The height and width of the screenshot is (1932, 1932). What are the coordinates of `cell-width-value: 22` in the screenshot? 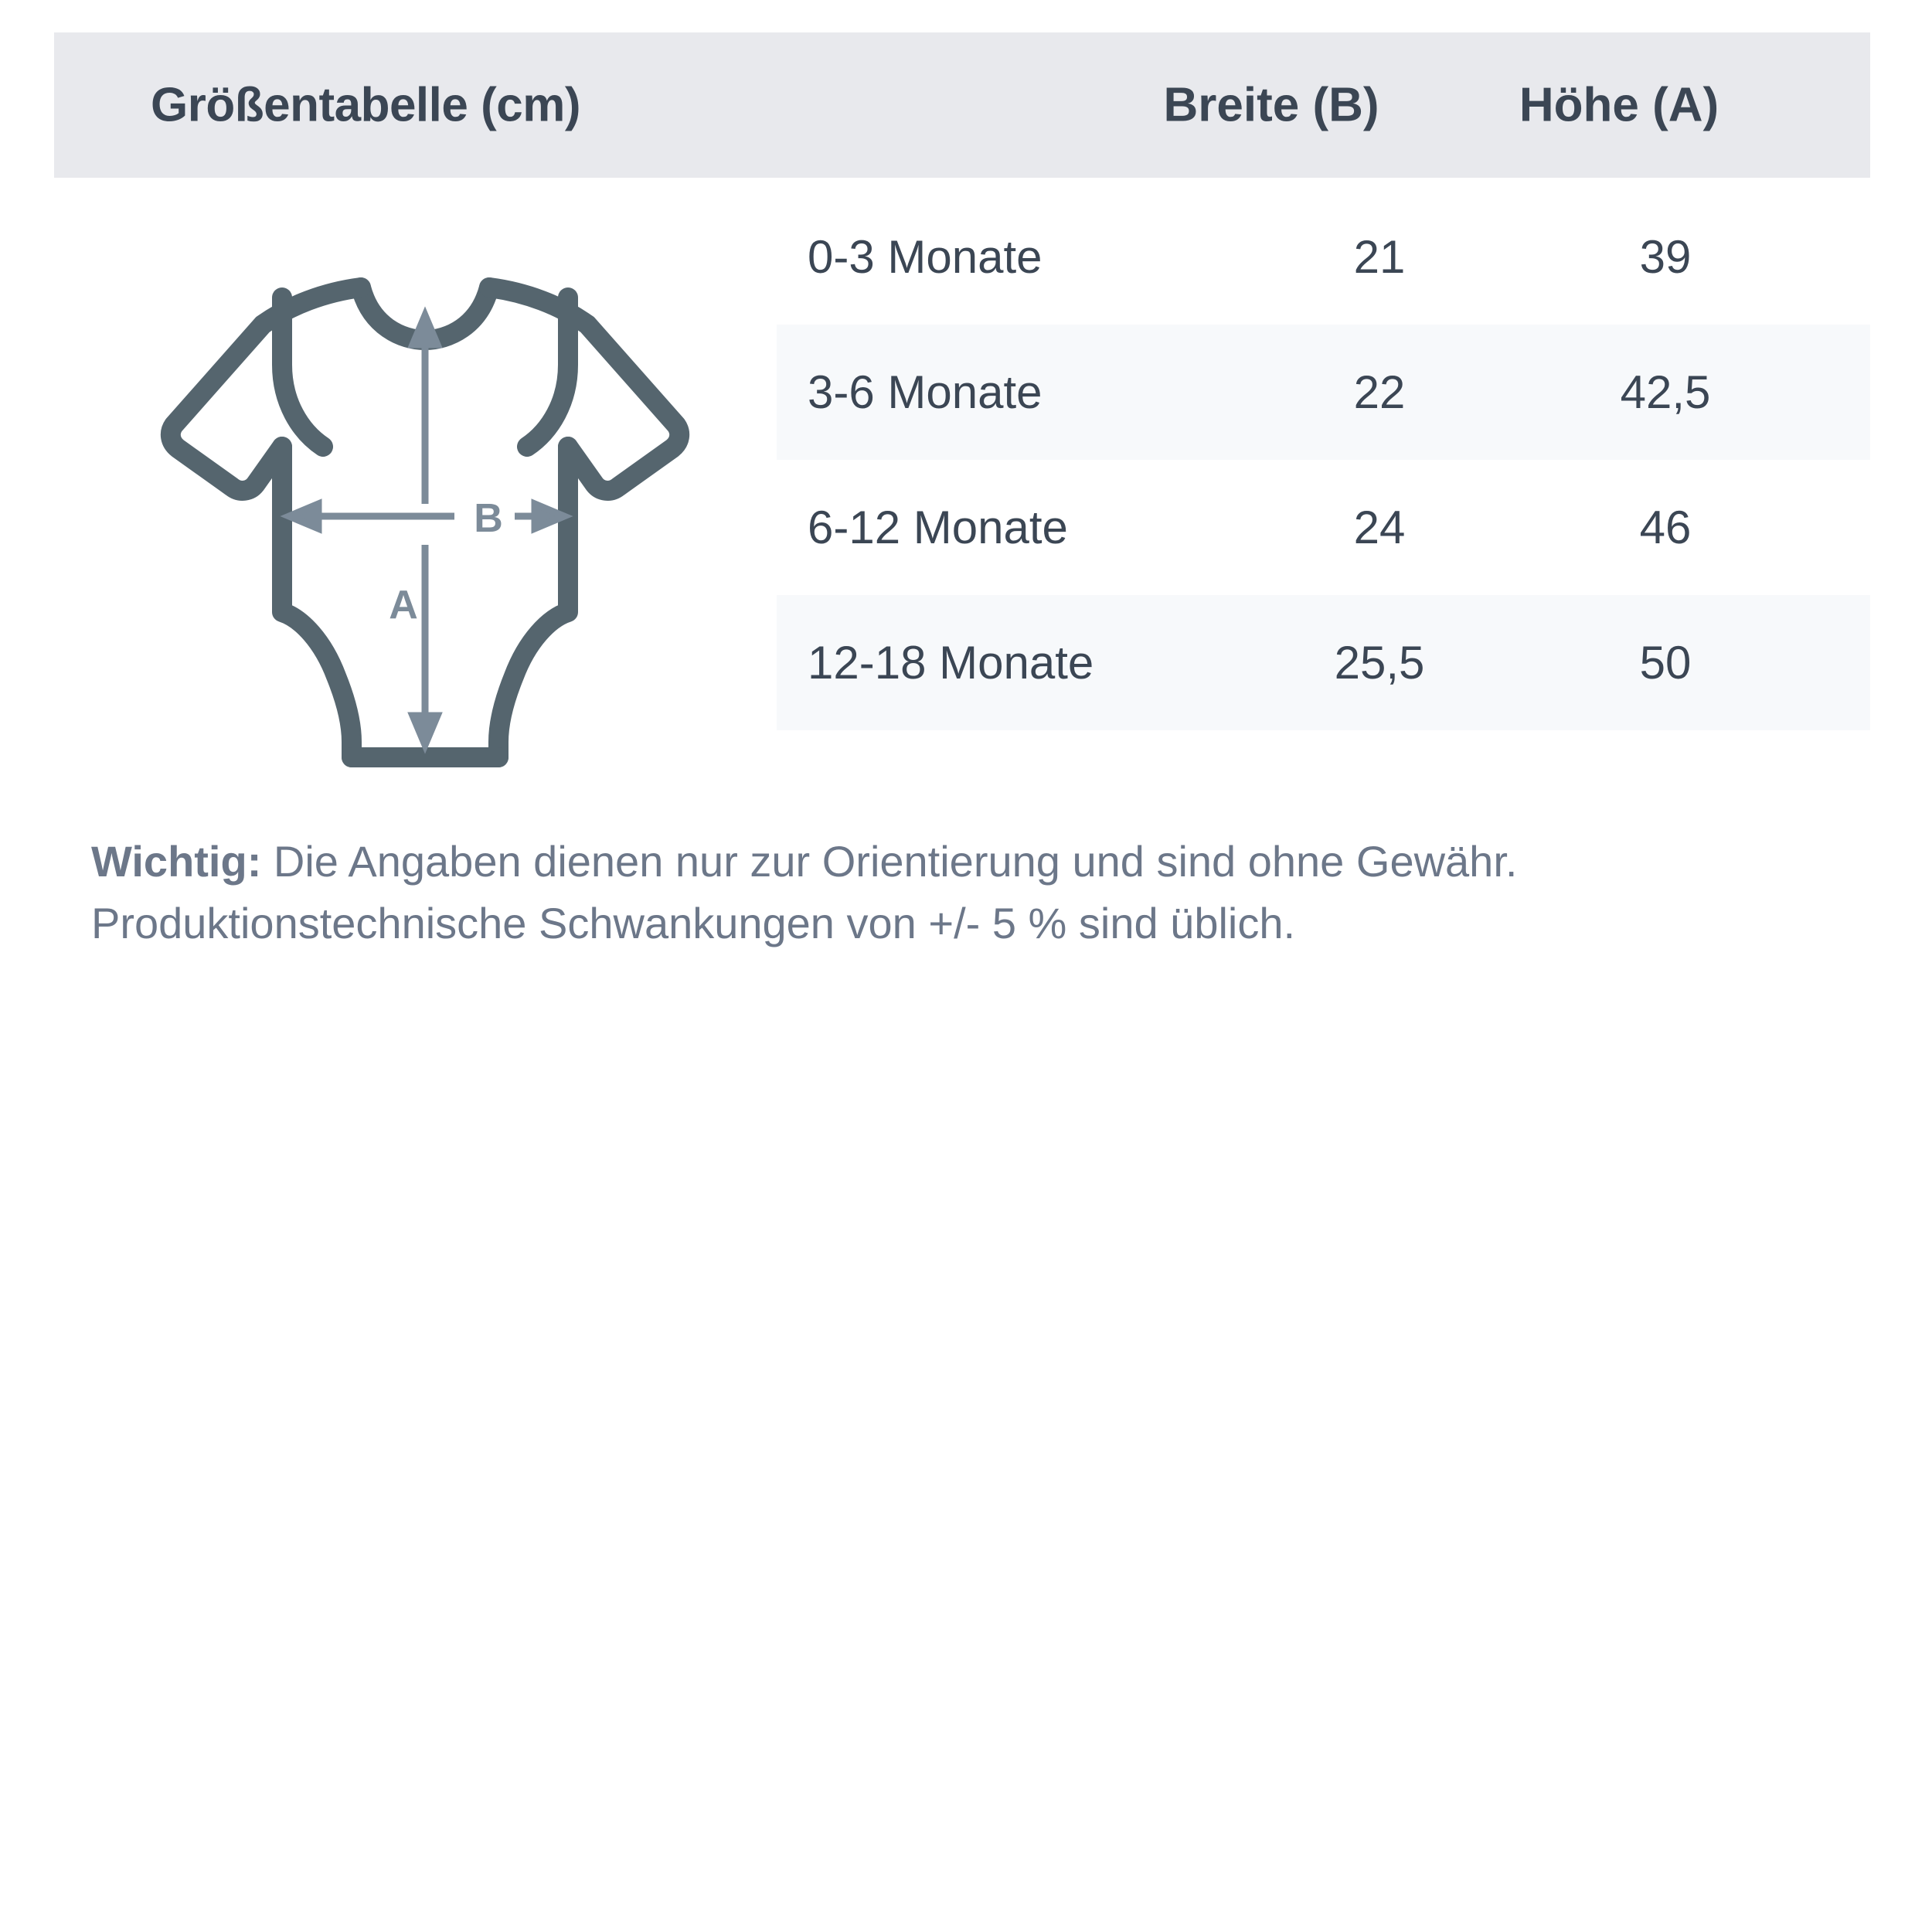 It's located at (1379, 392).